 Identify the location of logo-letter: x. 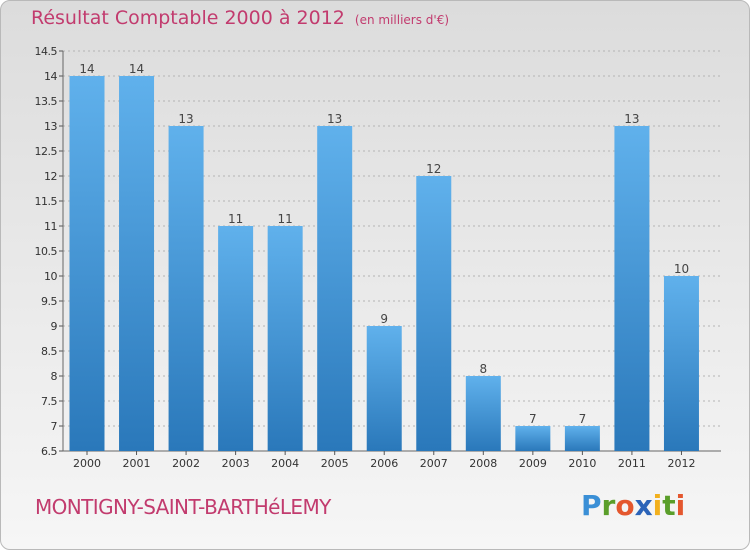
(643, 505).